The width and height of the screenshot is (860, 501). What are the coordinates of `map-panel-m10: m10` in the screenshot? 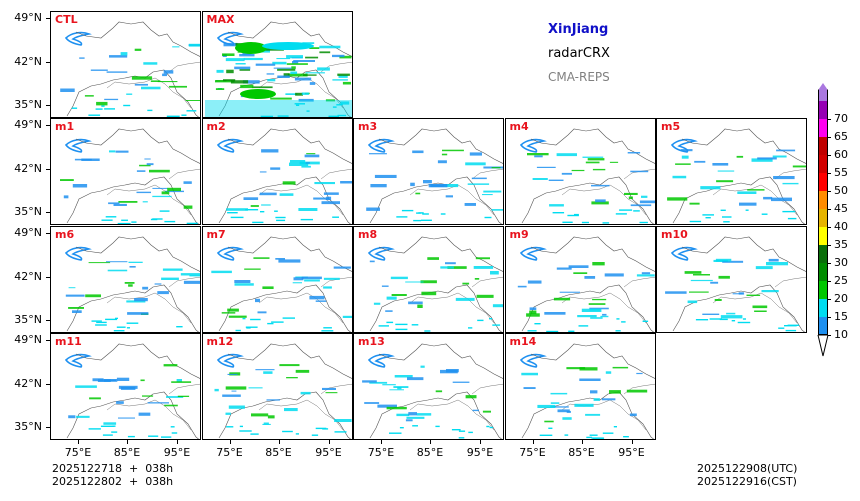 It's located at (731, 279).